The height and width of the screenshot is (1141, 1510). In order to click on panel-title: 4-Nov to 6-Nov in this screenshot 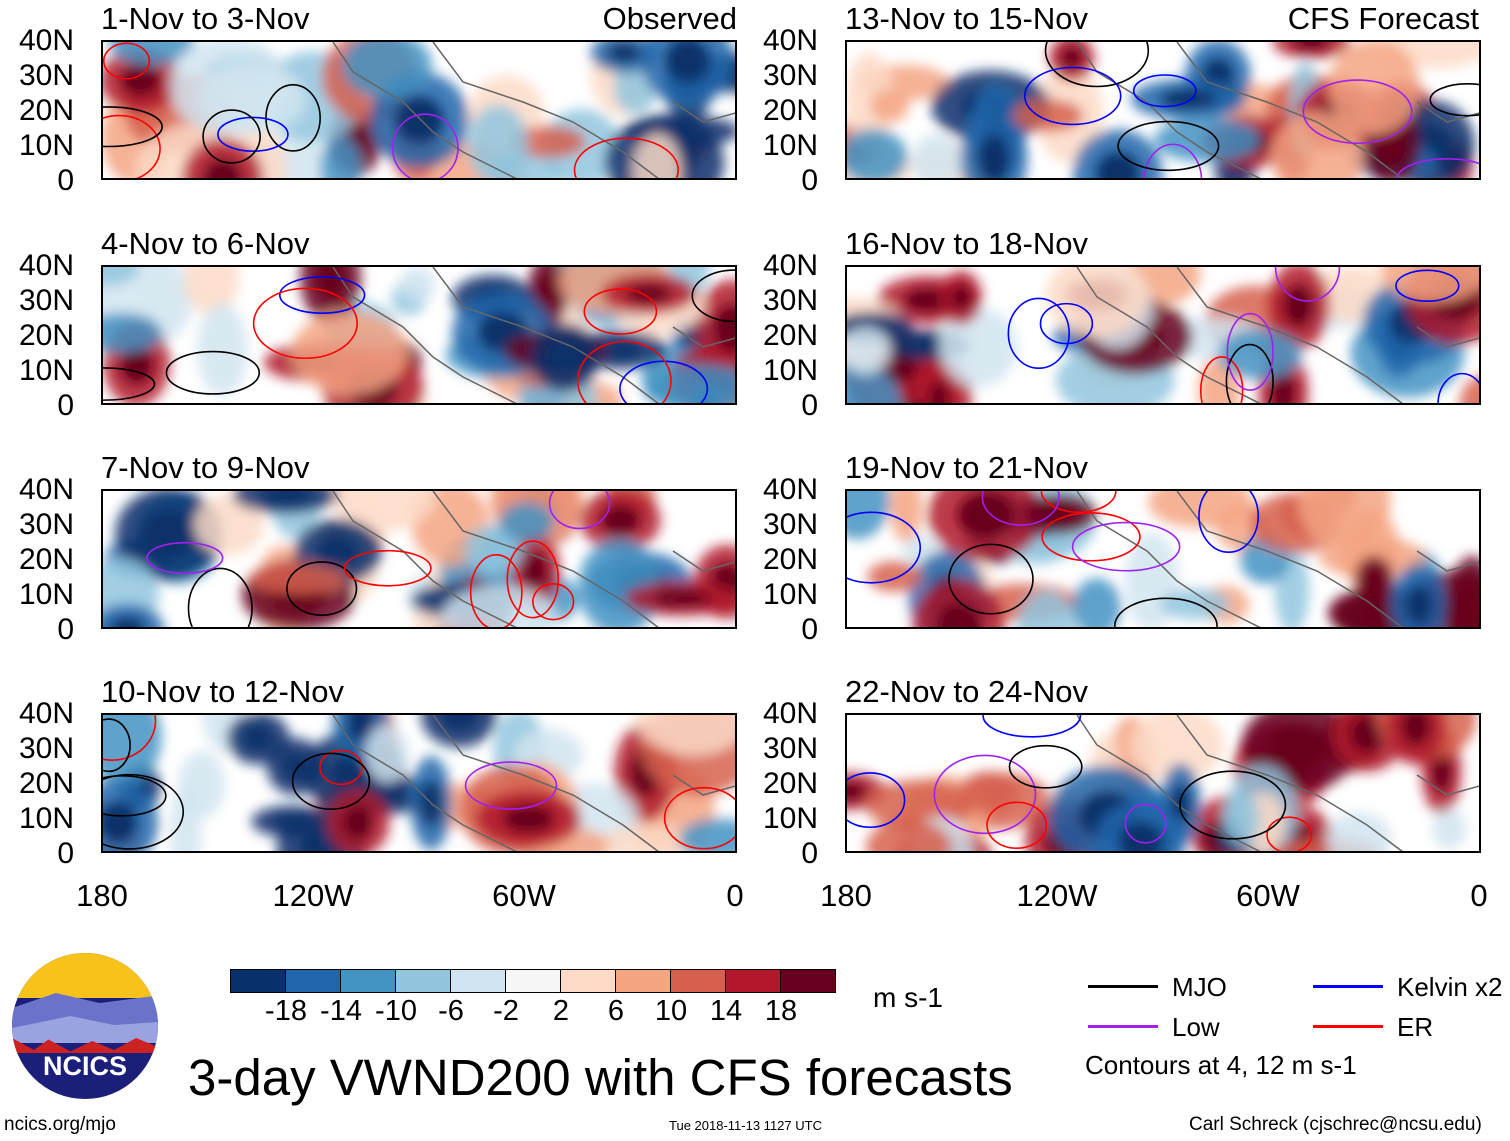, I will do `click(205, 243)`.